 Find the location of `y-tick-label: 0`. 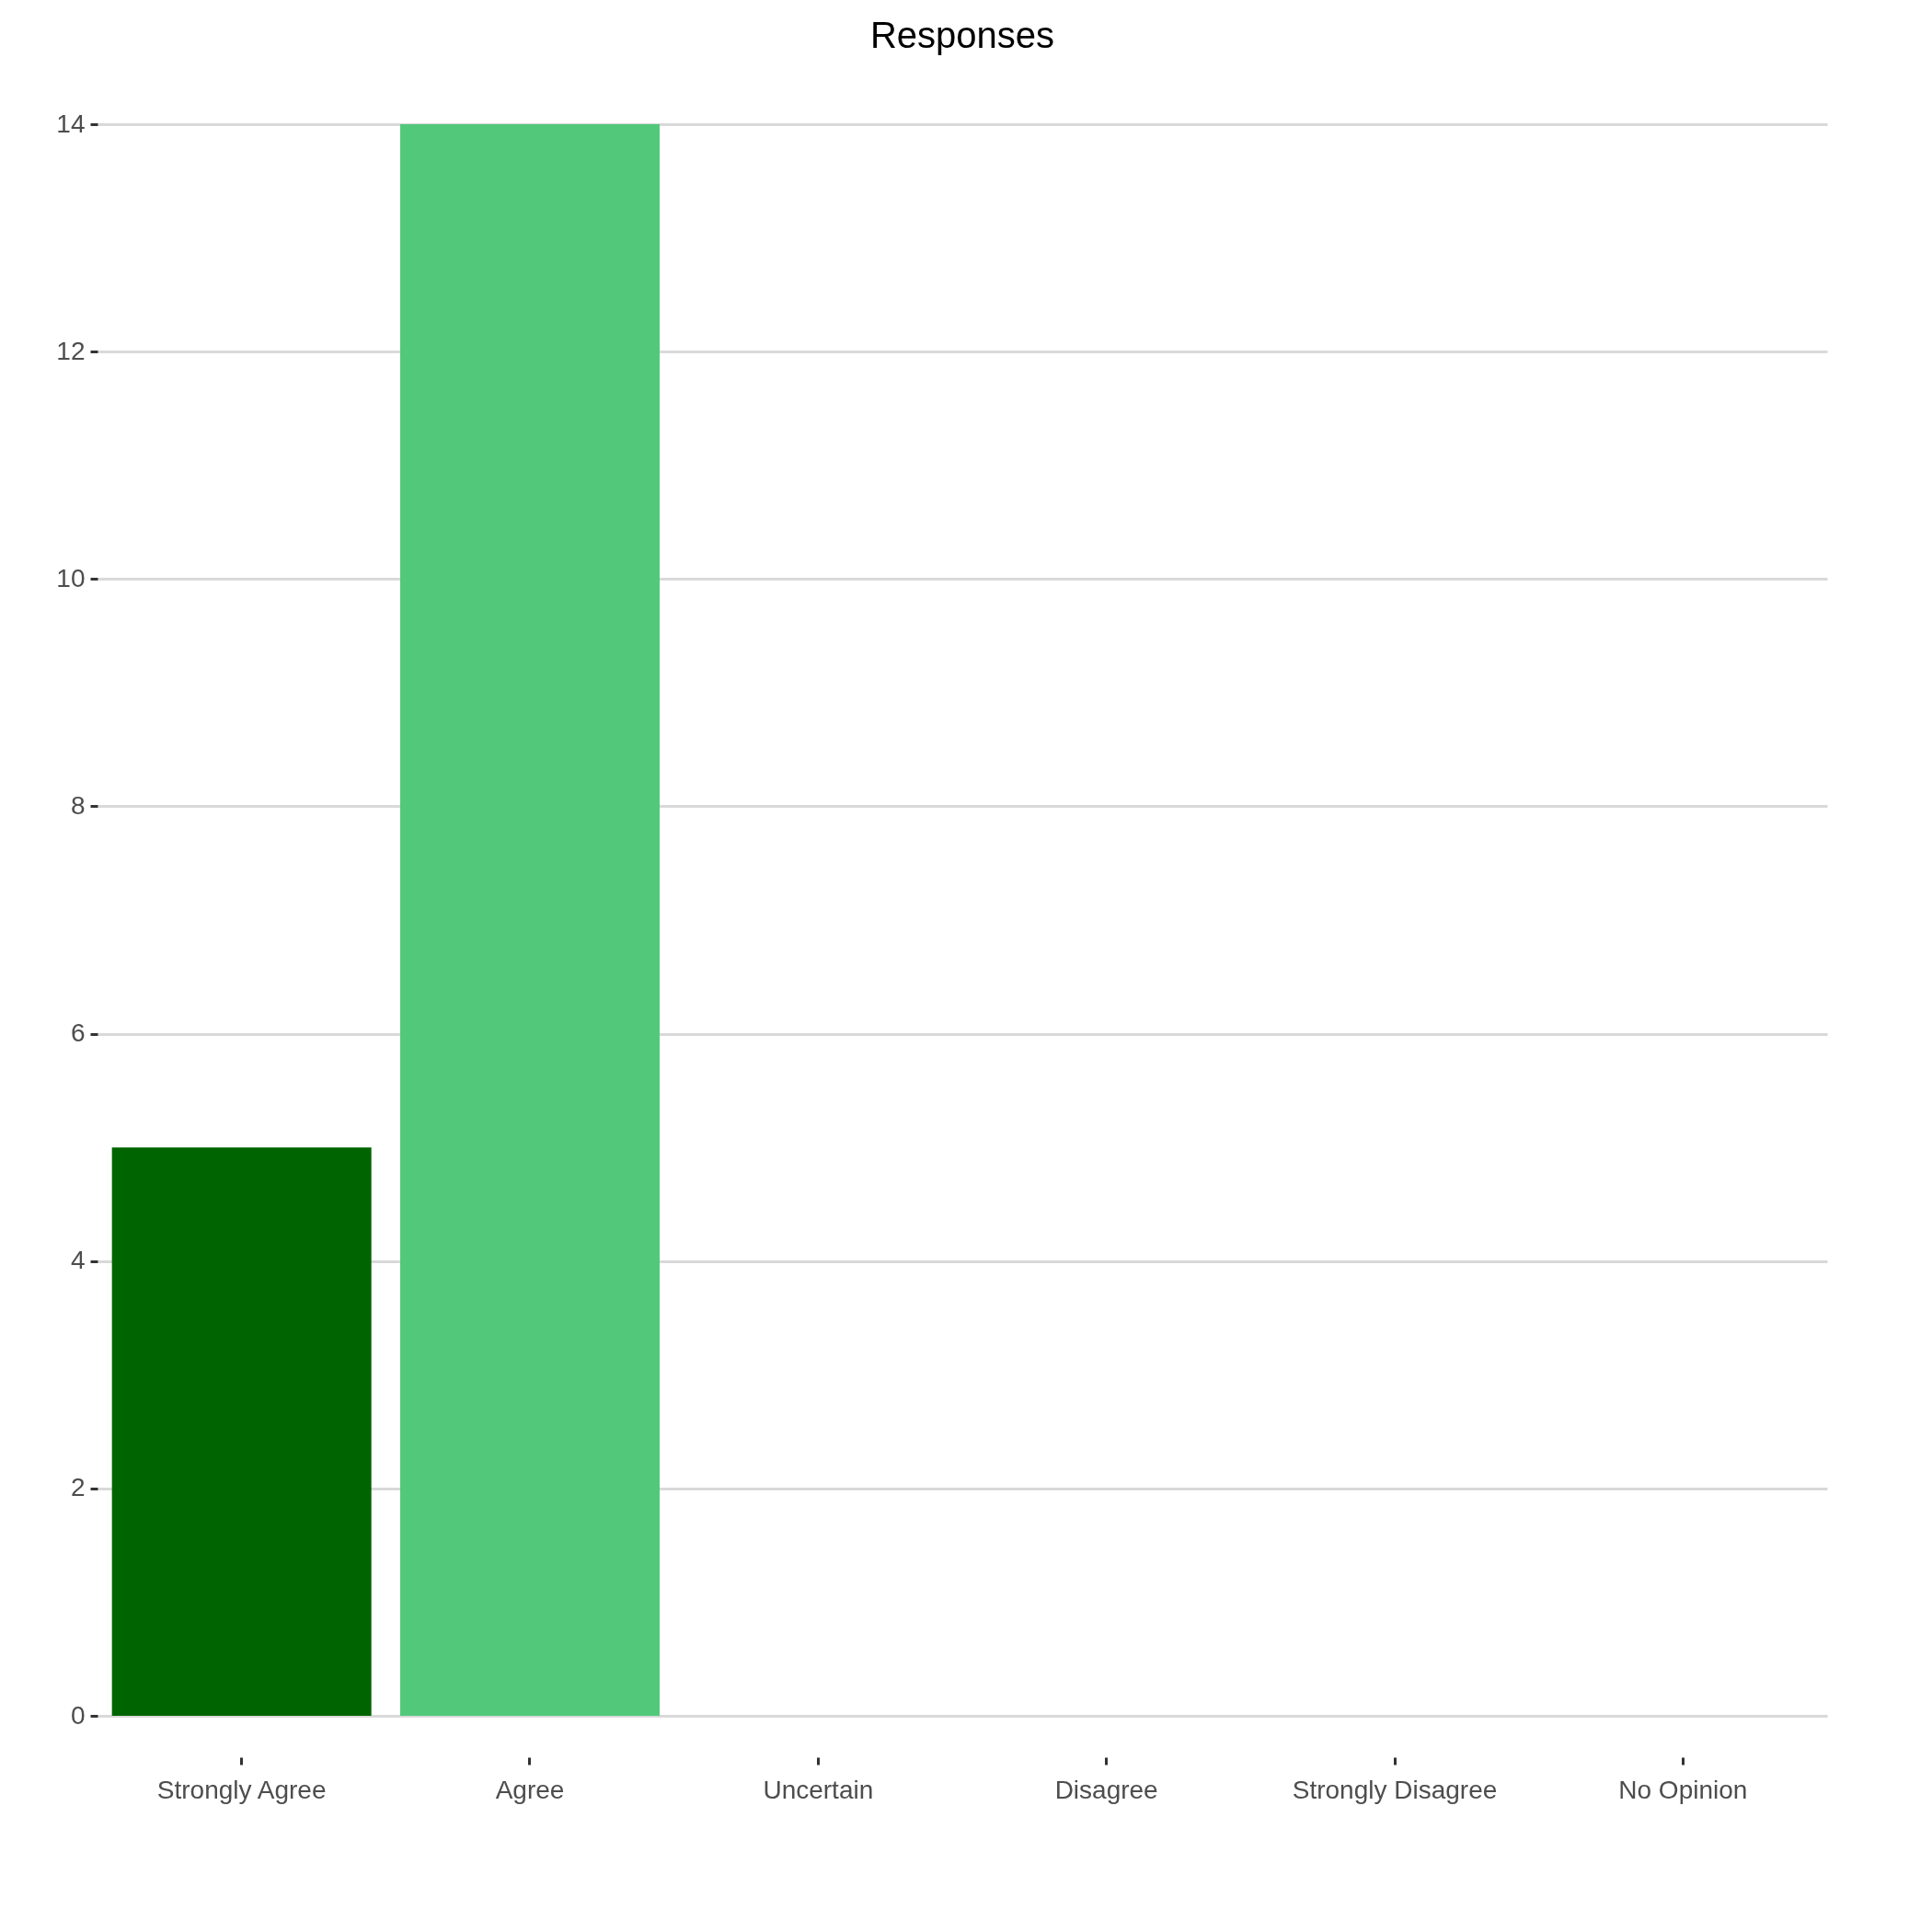

y-tick-label: 0 is located at coordinates (78, 1715).